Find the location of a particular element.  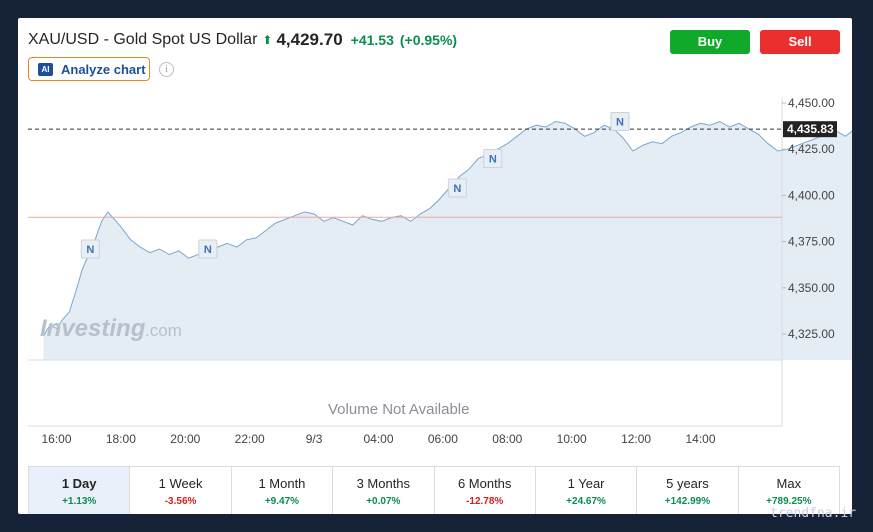

investing-logo-suffix: .com is located at coordinates (163, 330).